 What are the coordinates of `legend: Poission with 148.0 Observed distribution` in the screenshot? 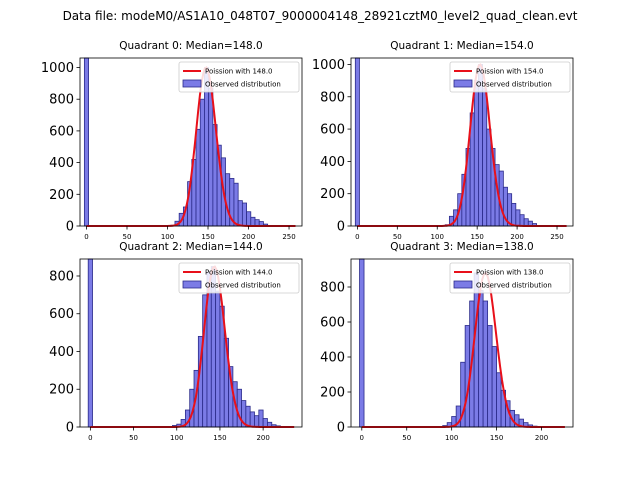 It's located at (239, 77).